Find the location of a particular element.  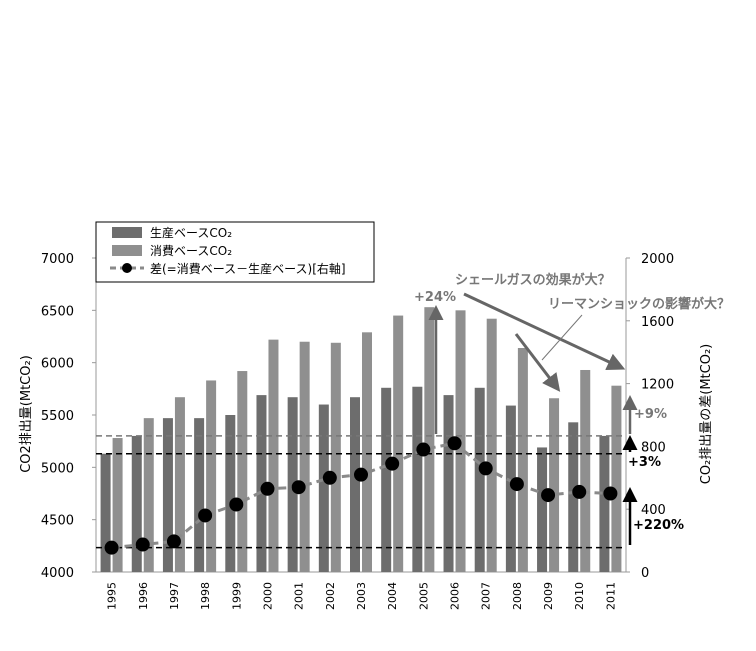

annotation-lehman-pointer is located at coordinates (562, 337).